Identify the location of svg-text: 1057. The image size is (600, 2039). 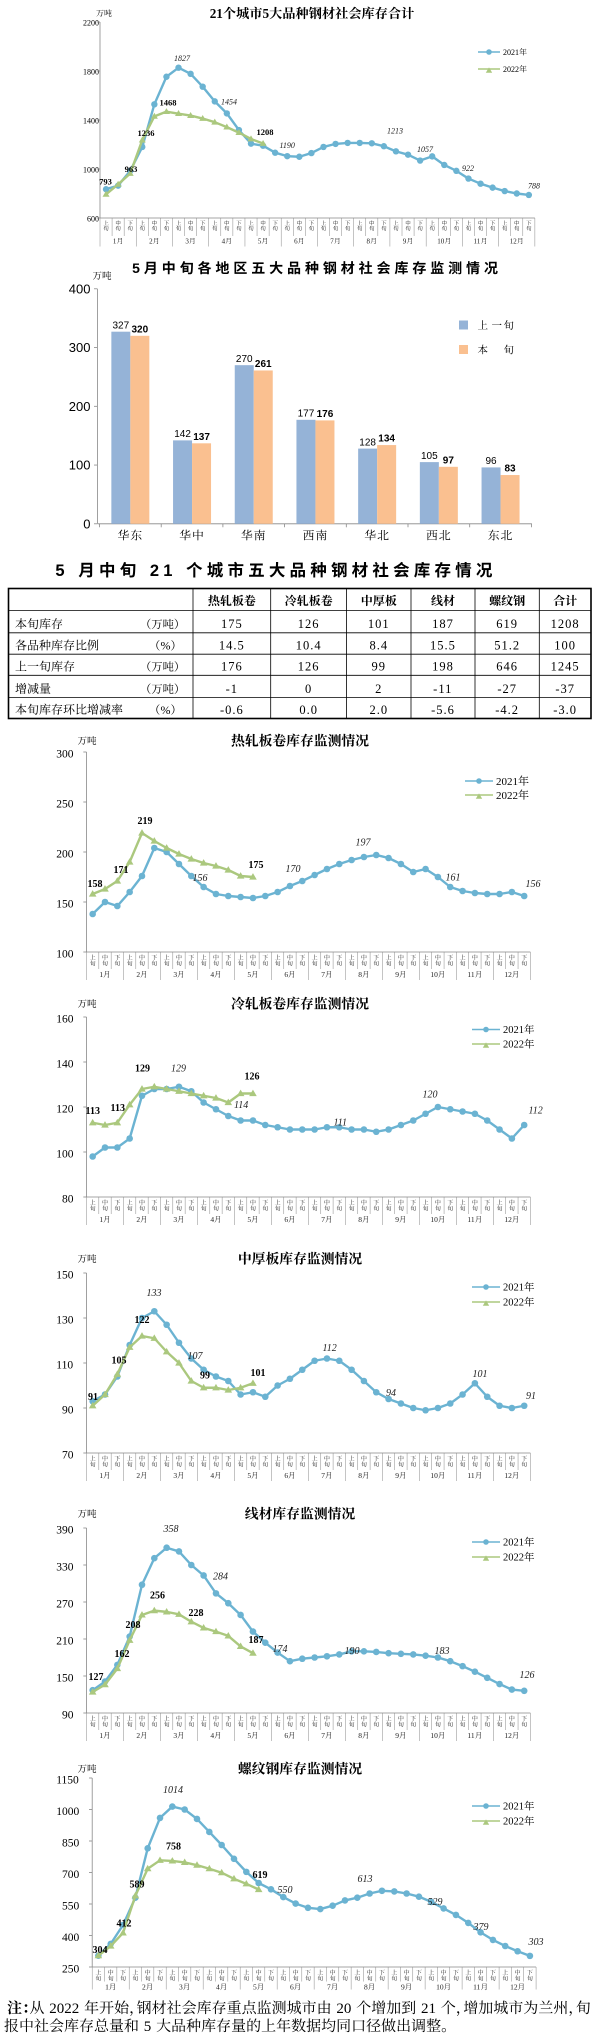
(425, 149).